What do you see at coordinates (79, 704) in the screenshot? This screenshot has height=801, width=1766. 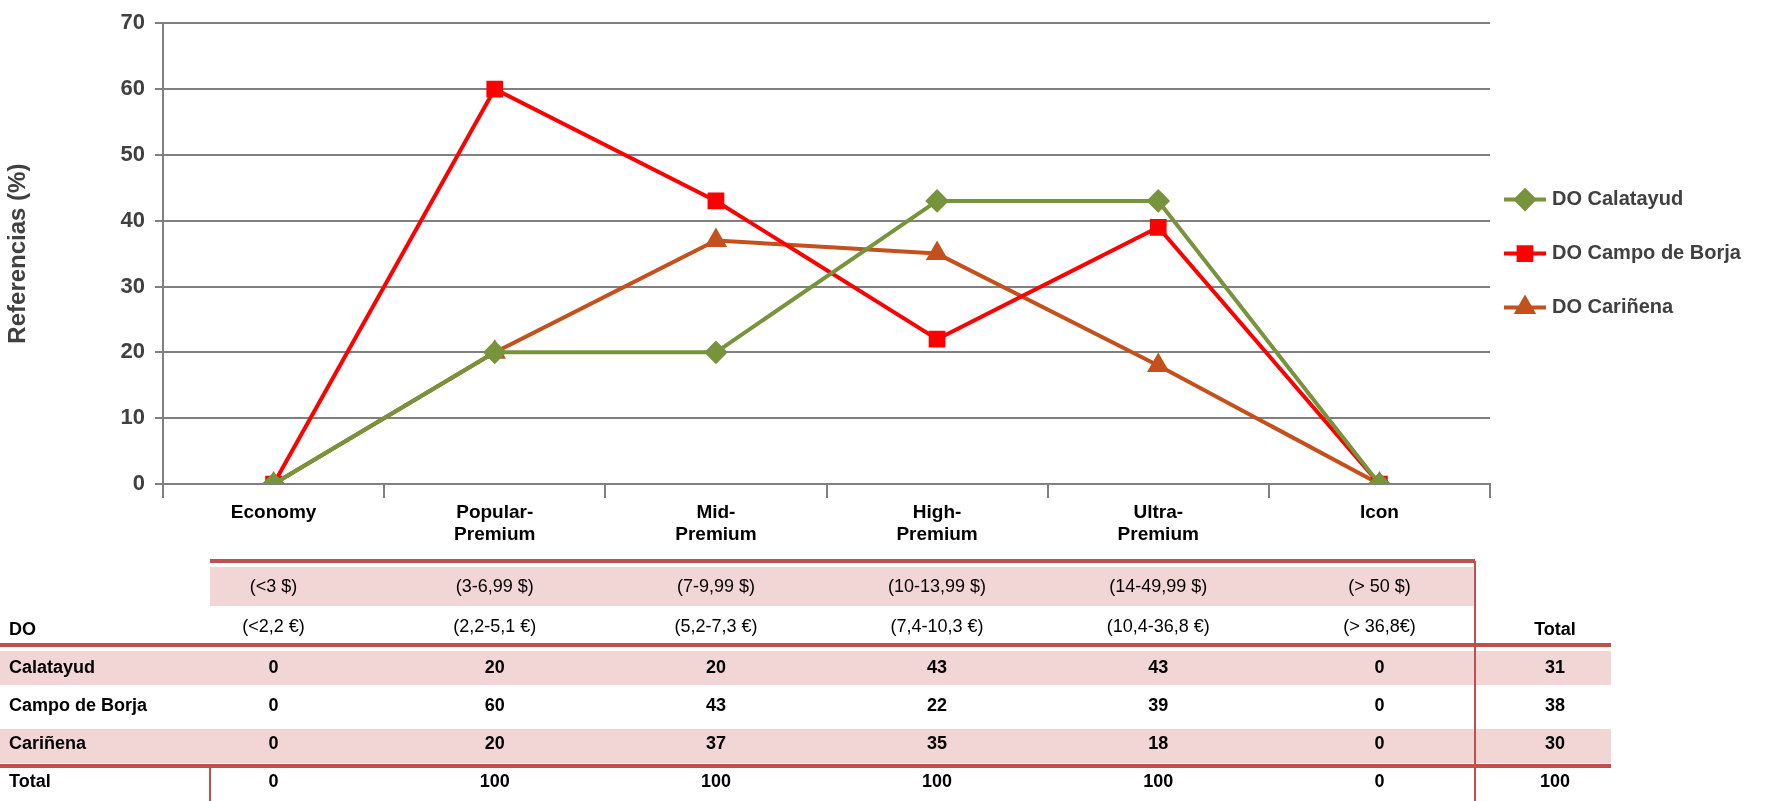 I see `text: Campo de Borja` at bounding box center [79, 704].